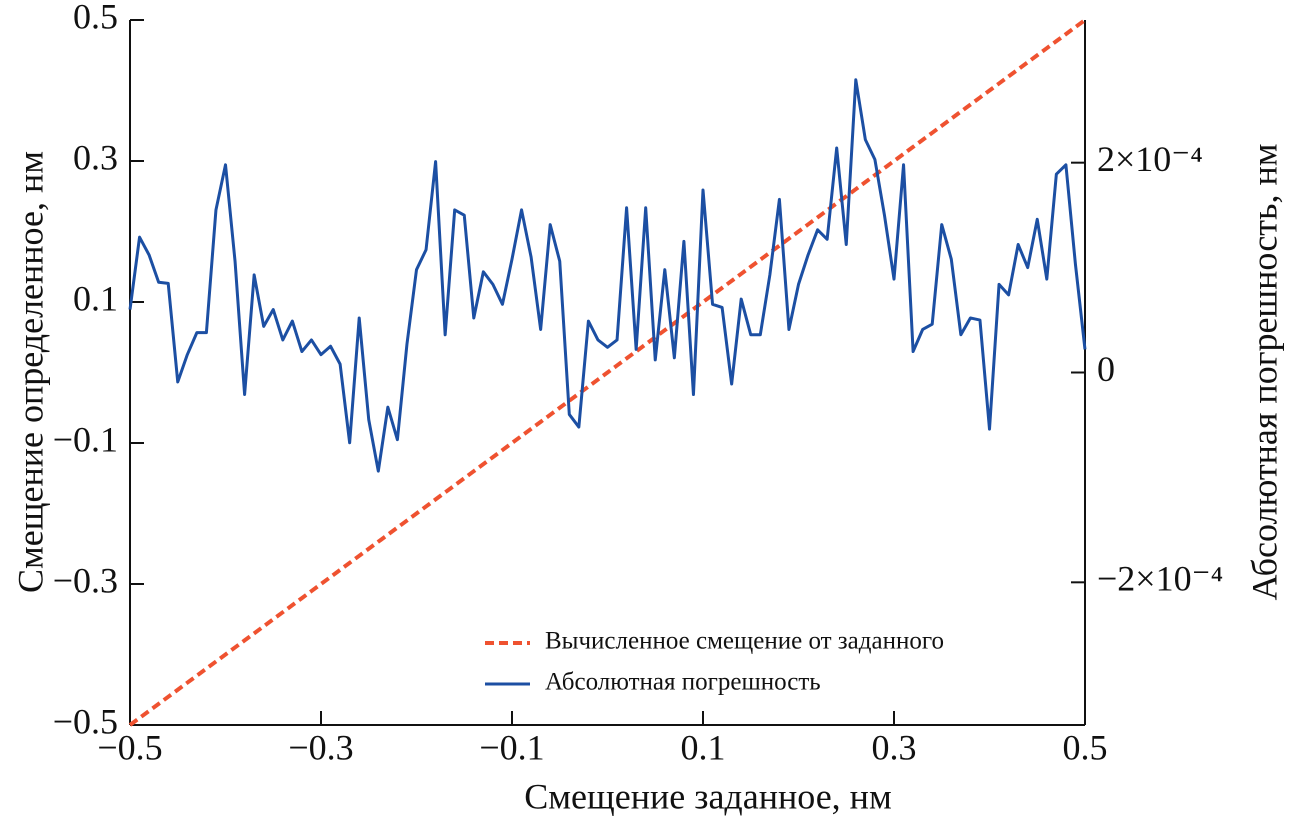 The width and height of the screenshot is (1294, 824). I want to click on y-tick-label: 0.5, so click(95, 18).